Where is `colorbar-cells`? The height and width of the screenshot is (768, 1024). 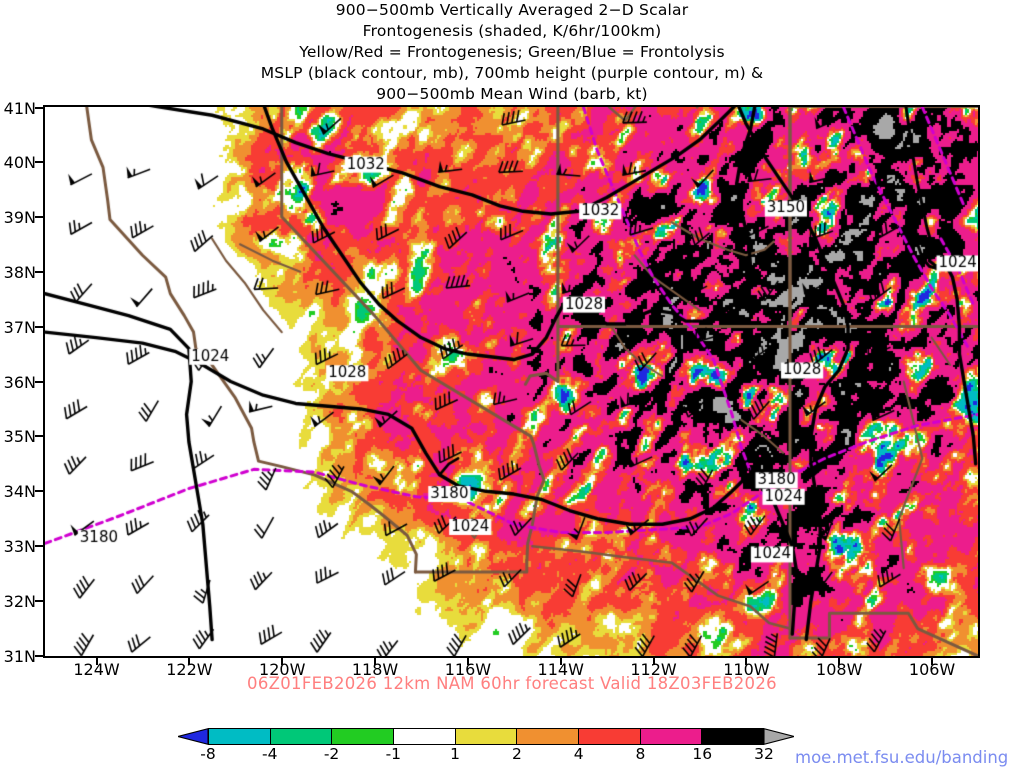
colorbar-cells is located at coordinates (486, 736).